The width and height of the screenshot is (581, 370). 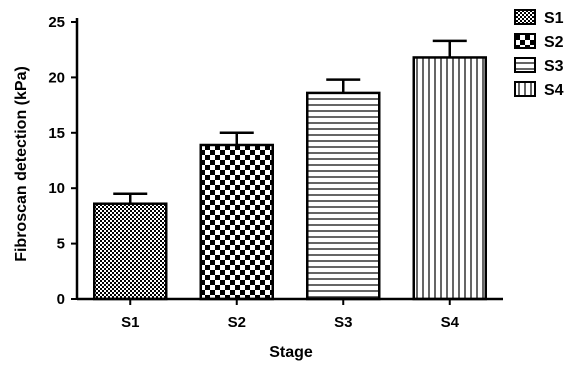 I want to click on x-tick-label: S3, so click(x=343, y=322).